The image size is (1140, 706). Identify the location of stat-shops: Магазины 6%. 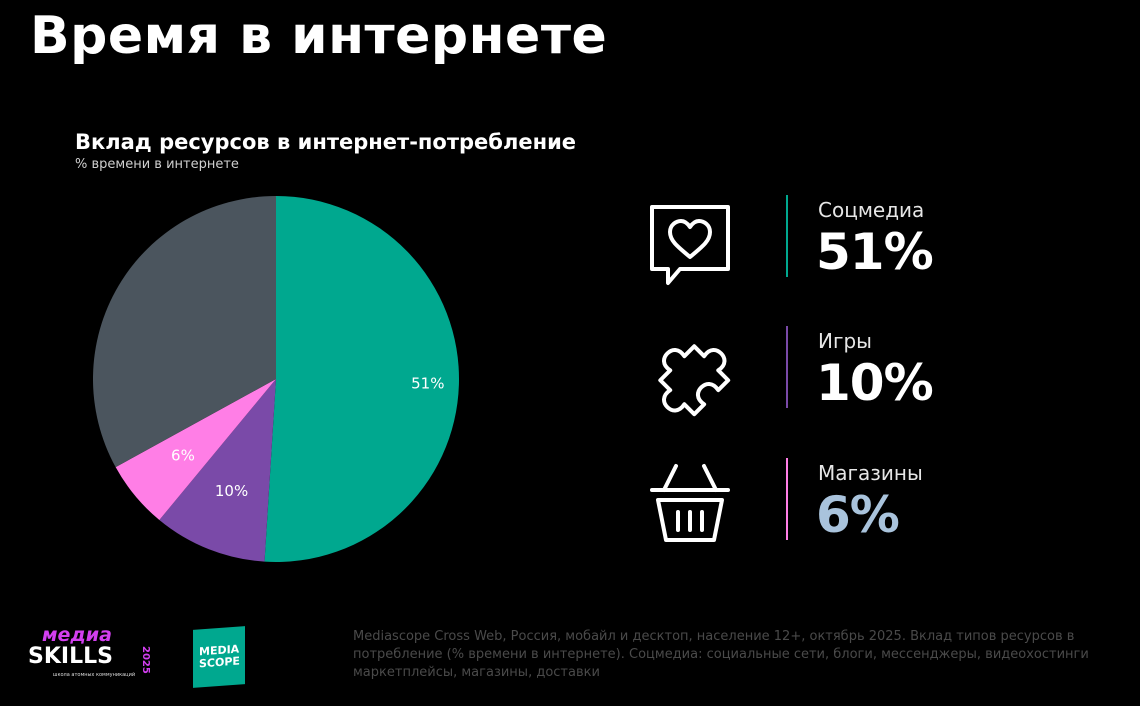
(800, 508).